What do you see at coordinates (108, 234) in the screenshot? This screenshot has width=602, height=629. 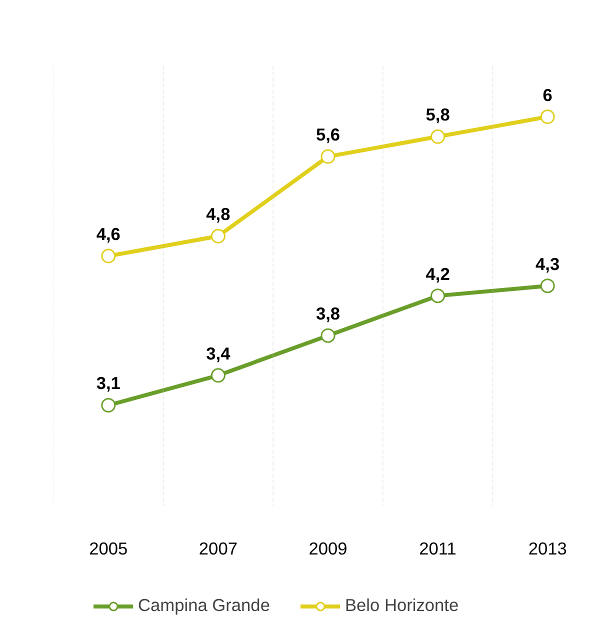 I see `data-label: 4,6` at bounding box center [108, 234].